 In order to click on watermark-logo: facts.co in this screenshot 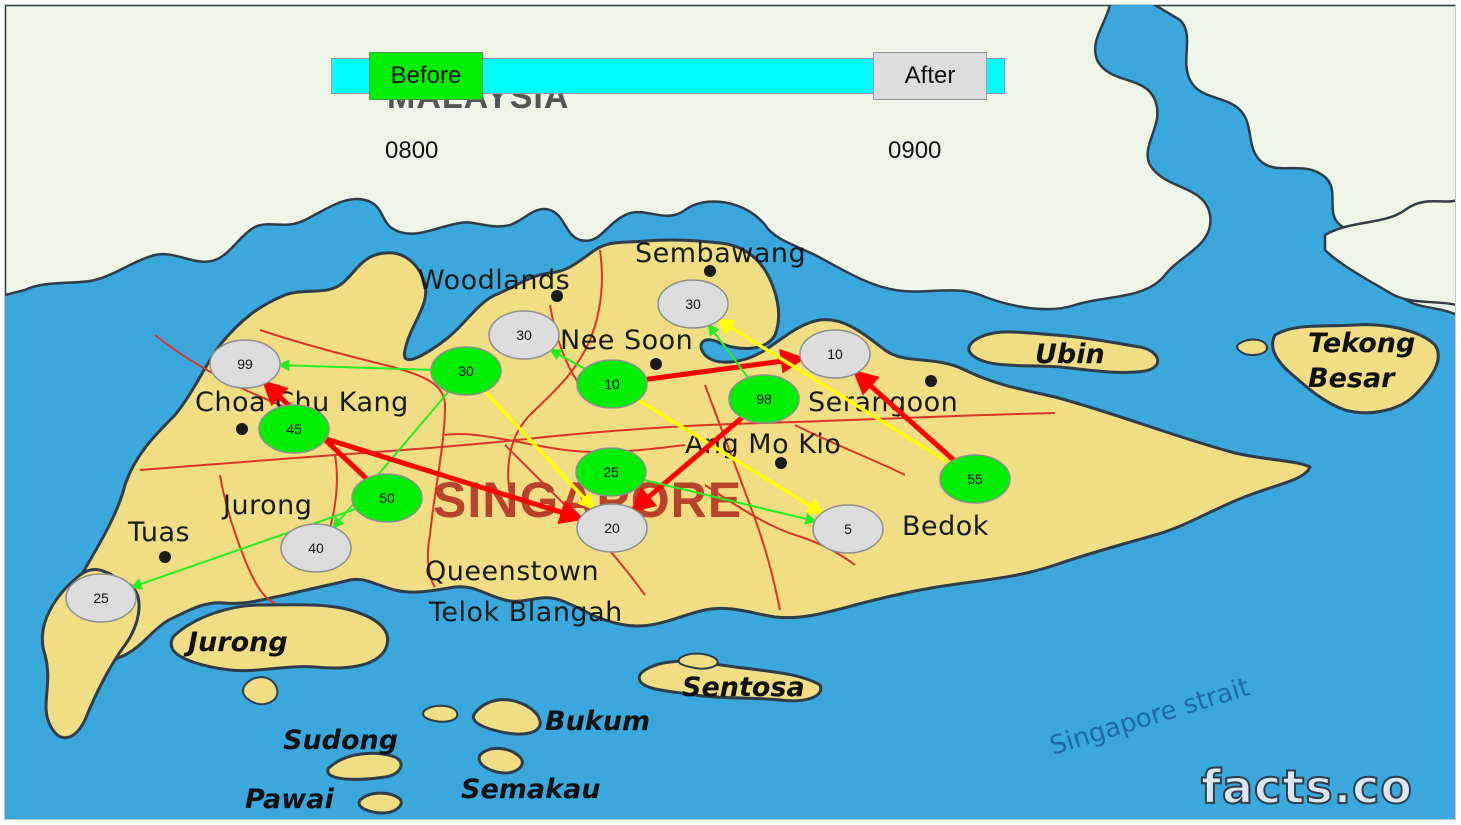, I will do `click(1307, 787)`.